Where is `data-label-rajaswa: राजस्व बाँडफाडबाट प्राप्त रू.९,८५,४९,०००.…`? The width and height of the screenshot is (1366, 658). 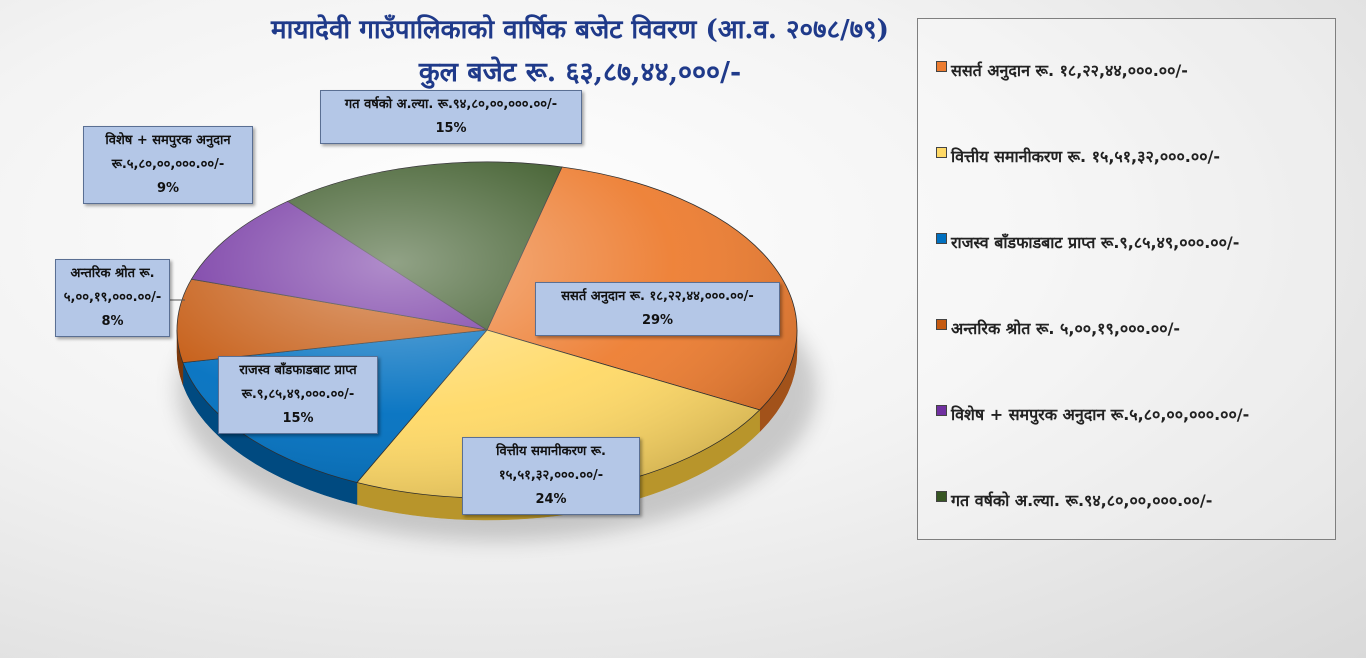 data-label-rajaswa: राजस्व बाँडफाडबाट प्राप्त रू.९,८५,४९,०००.… is located at coordinates (298, 395).